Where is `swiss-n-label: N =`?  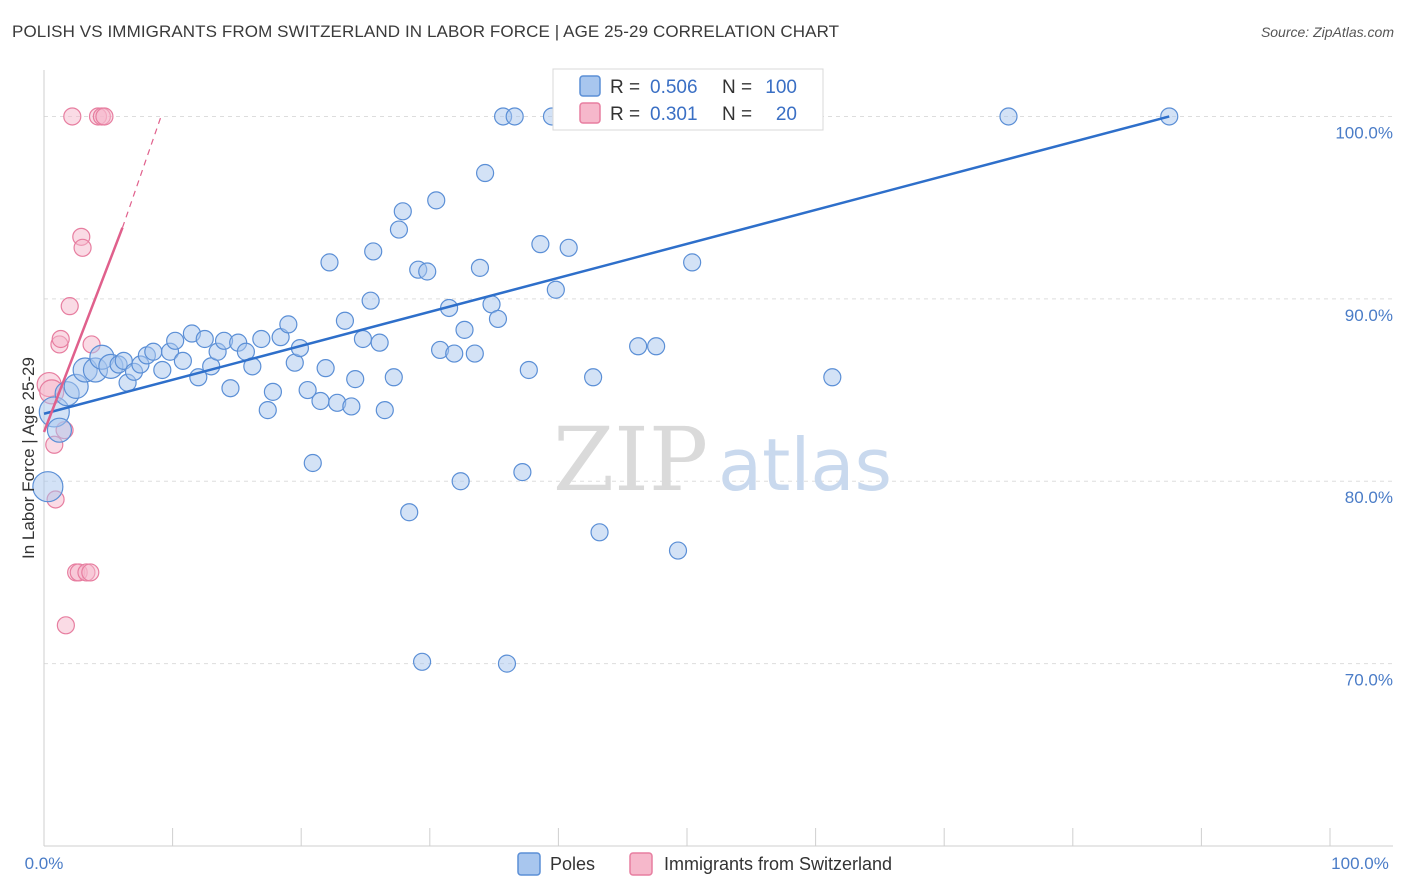 swiss-n-label: N = is located at coordinates (737, 114).